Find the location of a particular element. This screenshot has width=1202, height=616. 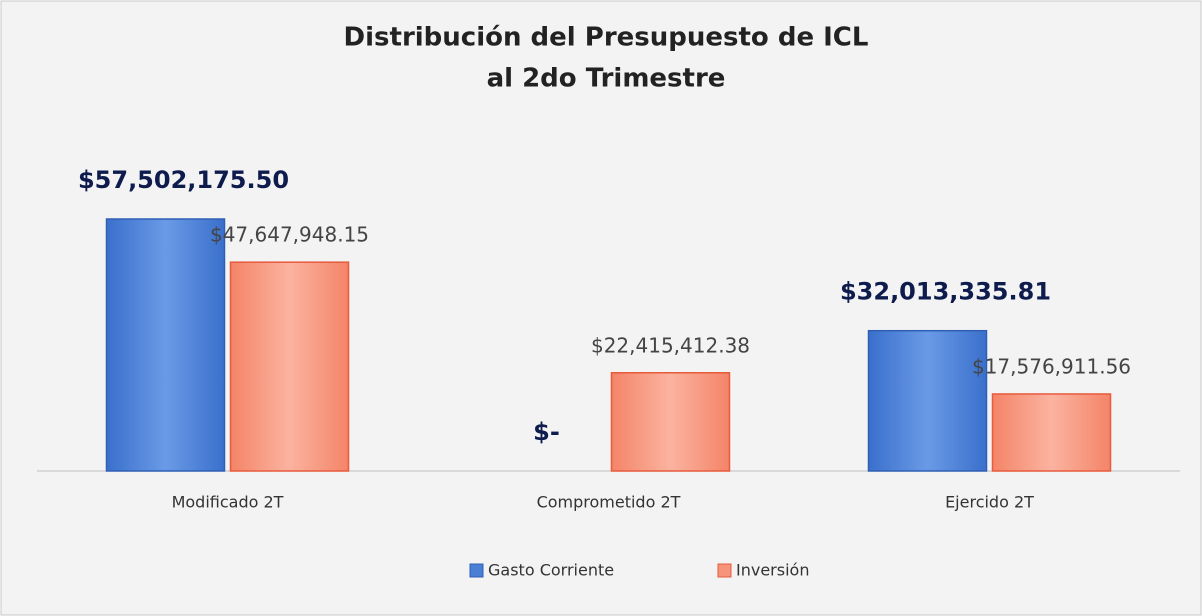

chart-title: Distribución del Presupuesto de ICL is located at coordinates (606, 38).